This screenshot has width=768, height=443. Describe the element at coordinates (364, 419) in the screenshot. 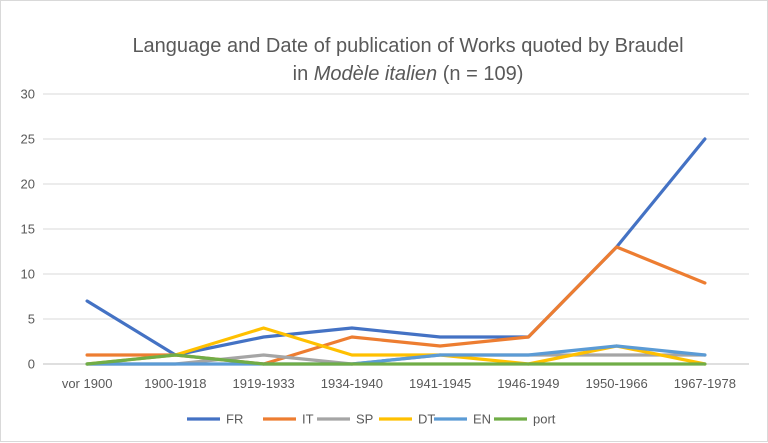

I see `legend-label-sp: SP` at that location.